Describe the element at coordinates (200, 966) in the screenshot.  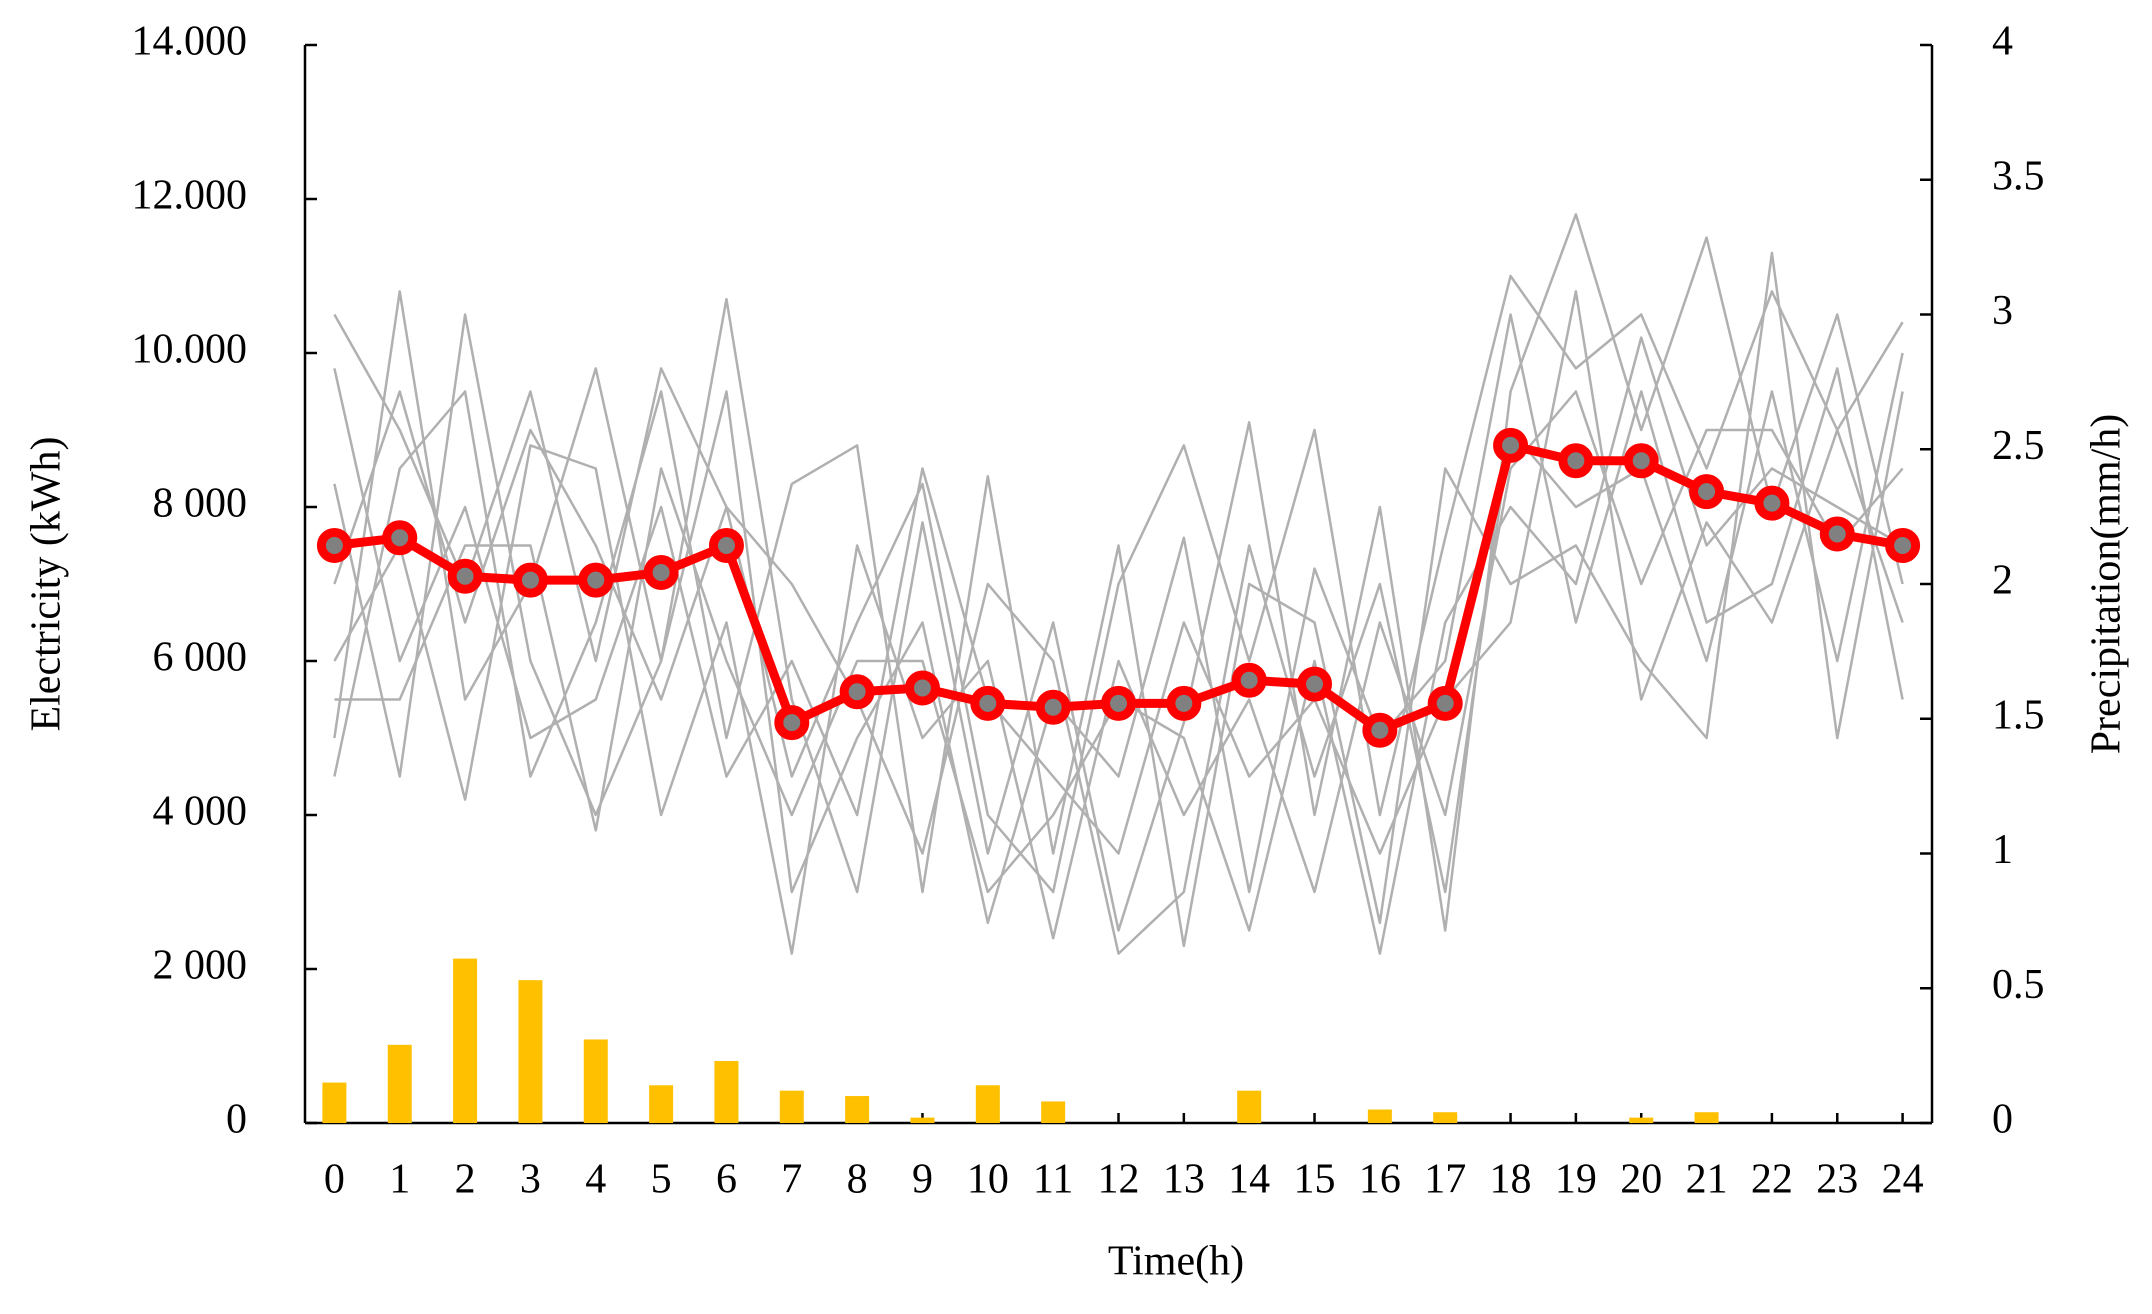
I see `y-tick-label: 2 000` at that location.